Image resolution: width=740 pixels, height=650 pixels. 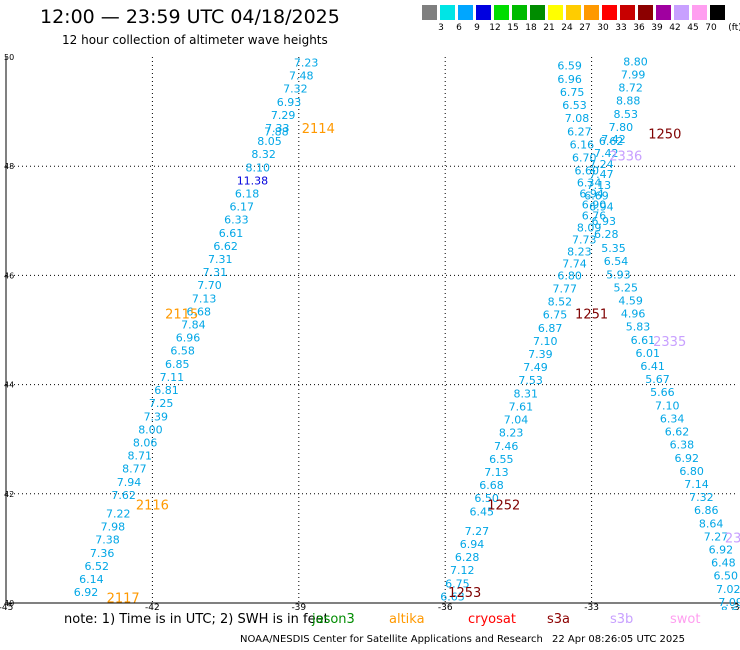 What do you see at coordinates (625, 156) in the screenshot?
I see `track-label: 2336` at bounding box center [625, 156].